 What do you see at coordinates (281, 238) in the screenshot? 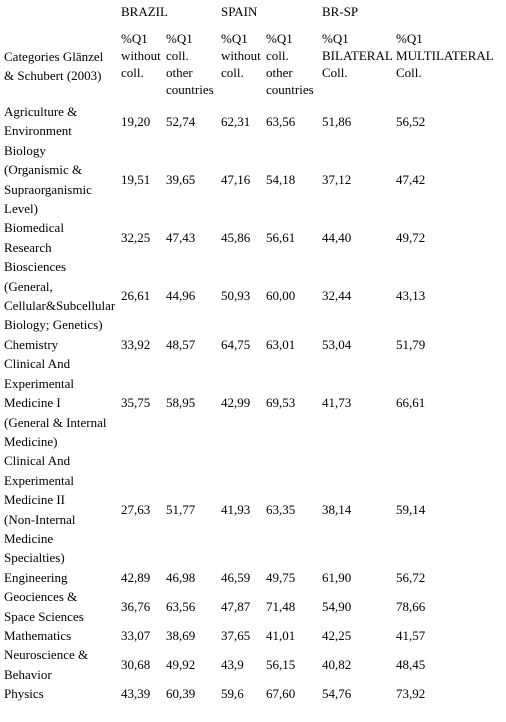
I see `value-cell: 56,61` at bounding box center [281, 238].